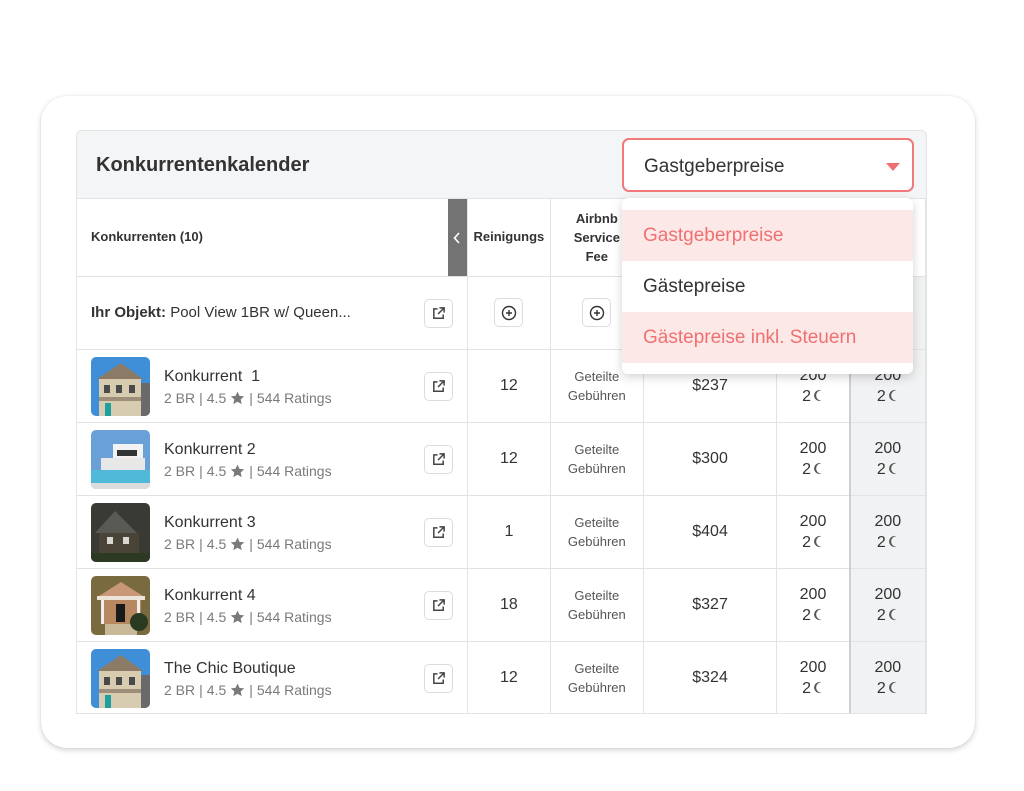  I want to click on competitor-cell: Konkurrent 3 2 BR | 4.5 | 544 Ratings, so click(272, 531).